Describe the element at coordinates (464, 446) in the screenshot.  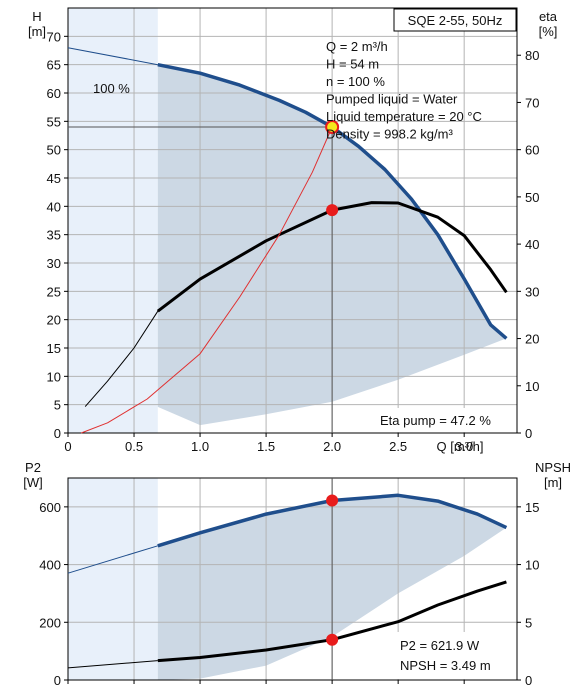
I see `x-tick-label: 3.0` at that location.